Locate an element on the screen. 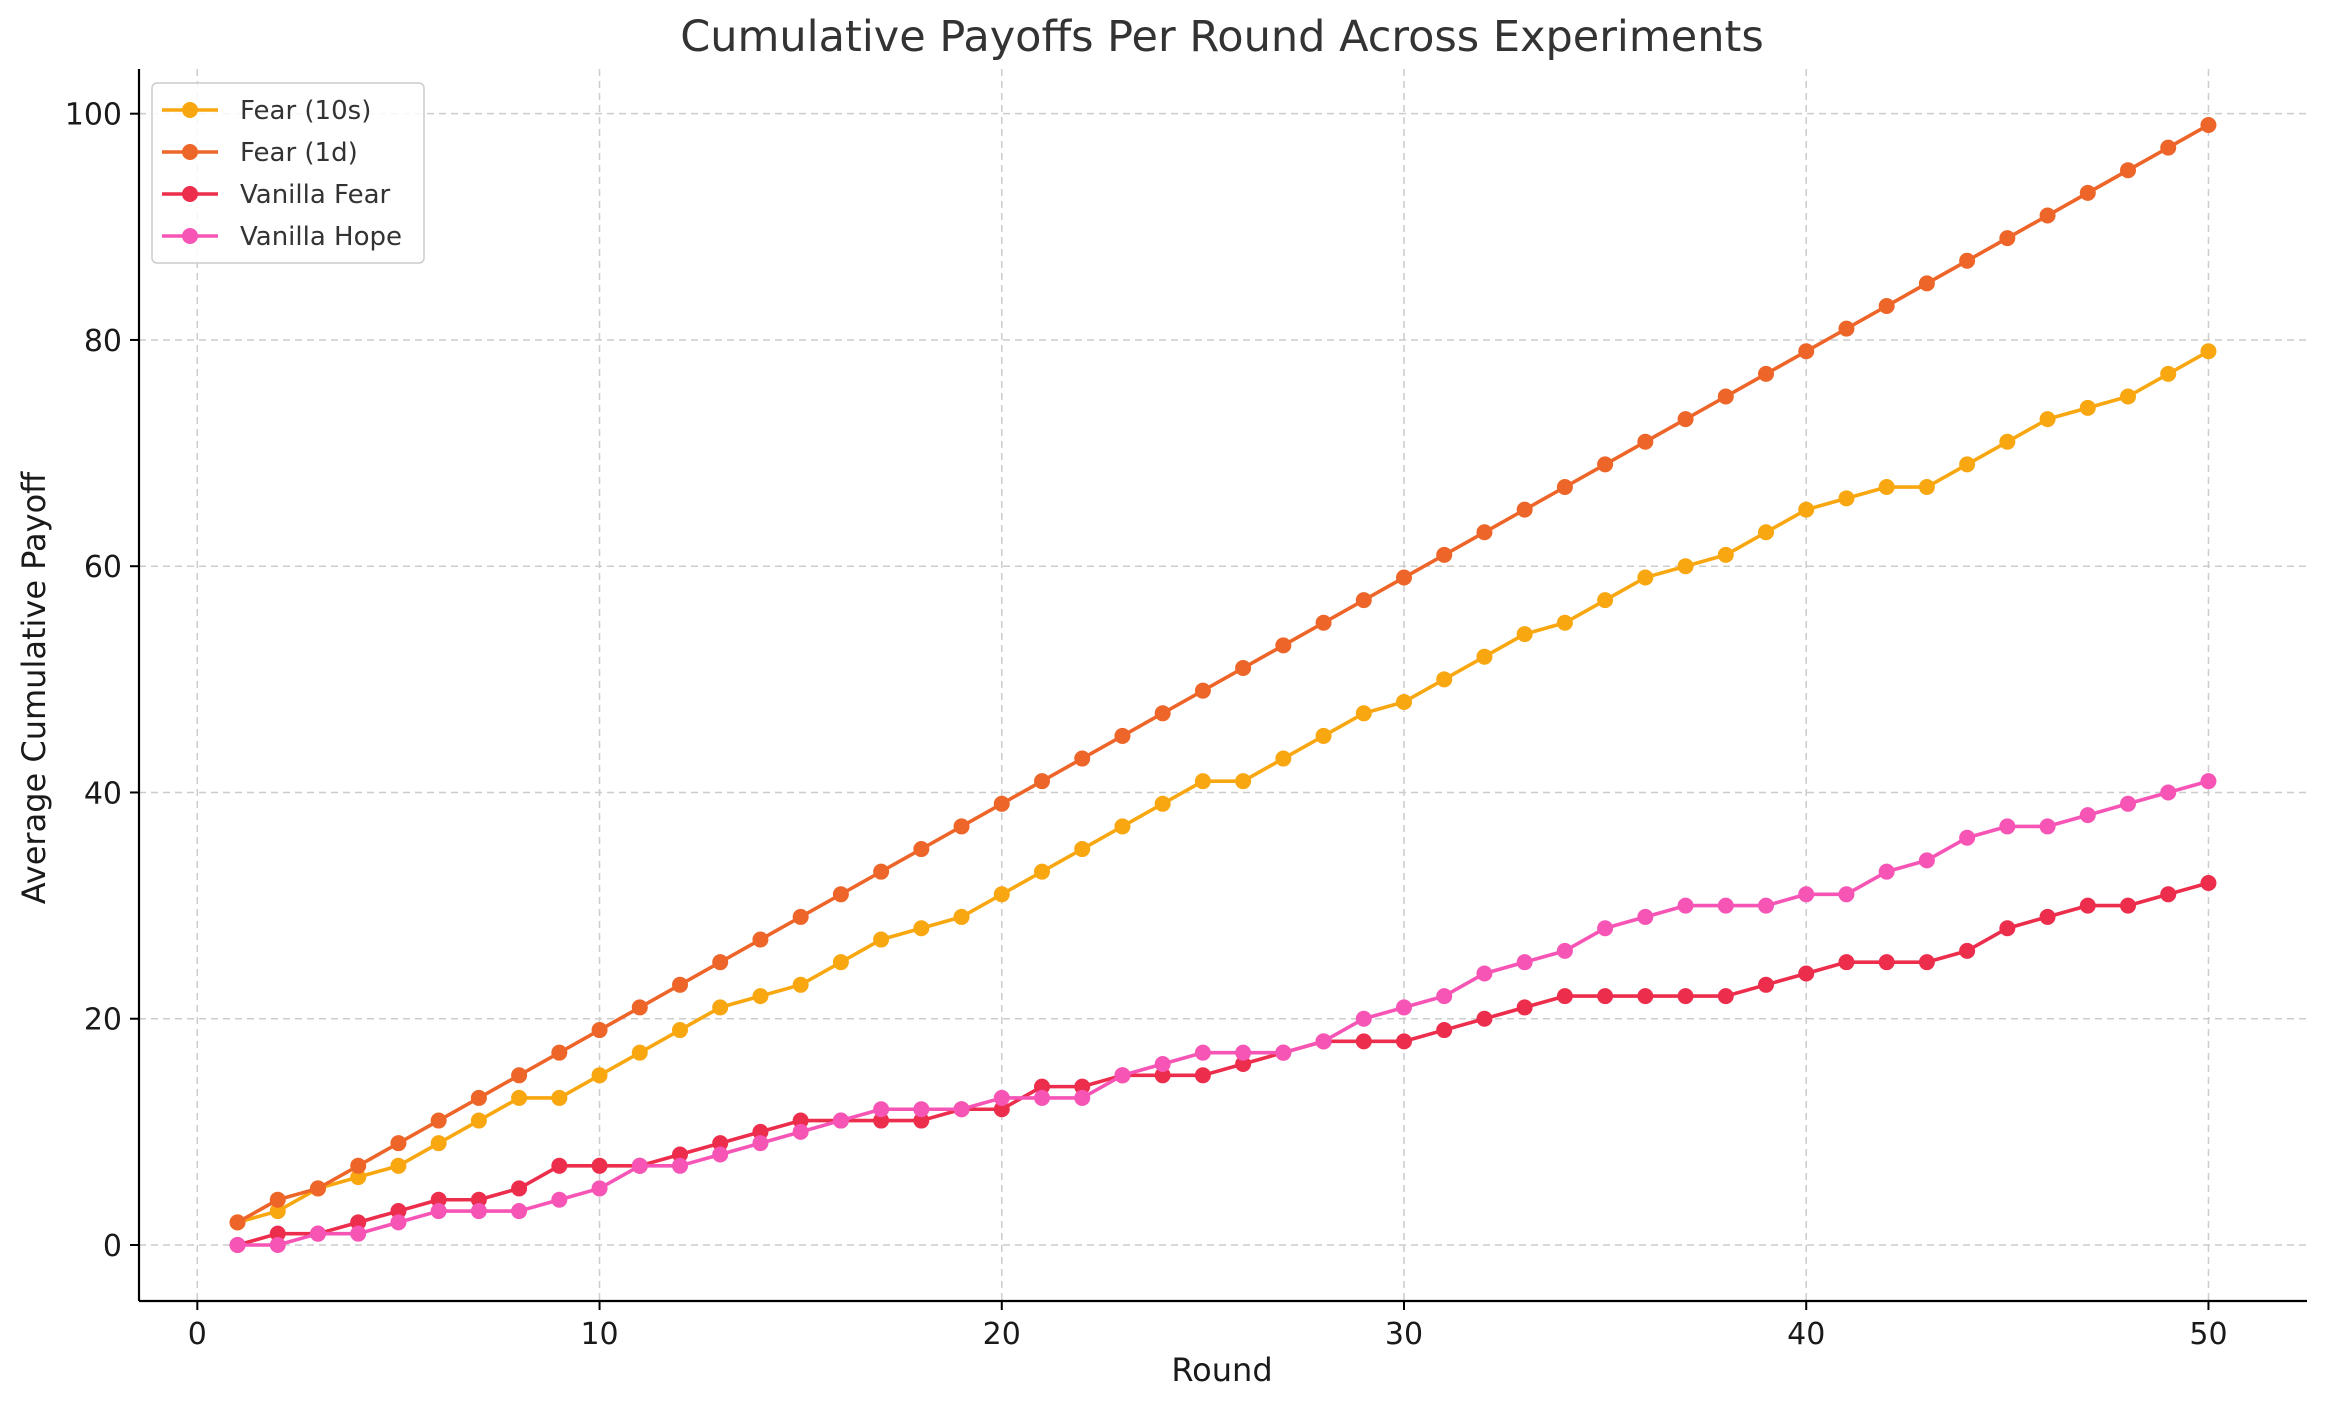  legend-box is located at coordinates (288, 173).